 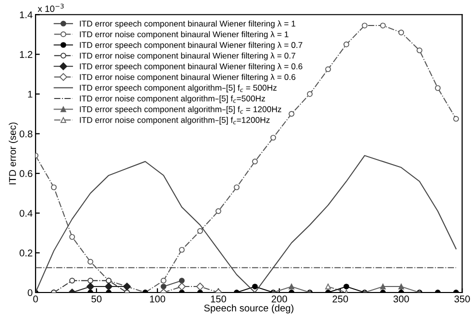 I want to click on y-tick-label: 1.2, so click(x=26, y=54).